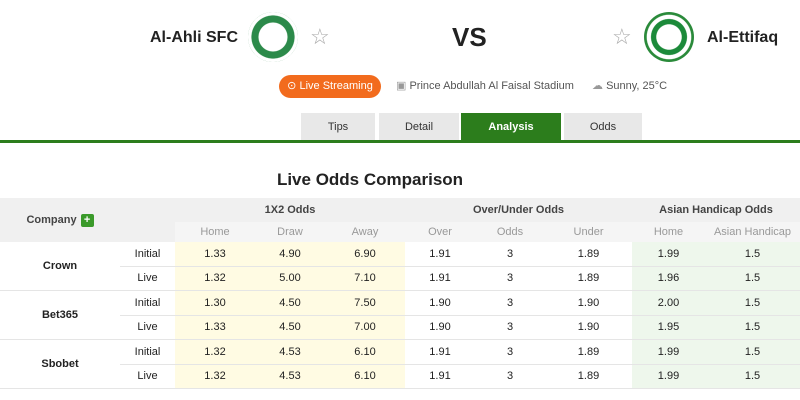  Describe the element at coordinates (365, 327) in the screenshot. I see `odds-cell: 7.00` at that location.